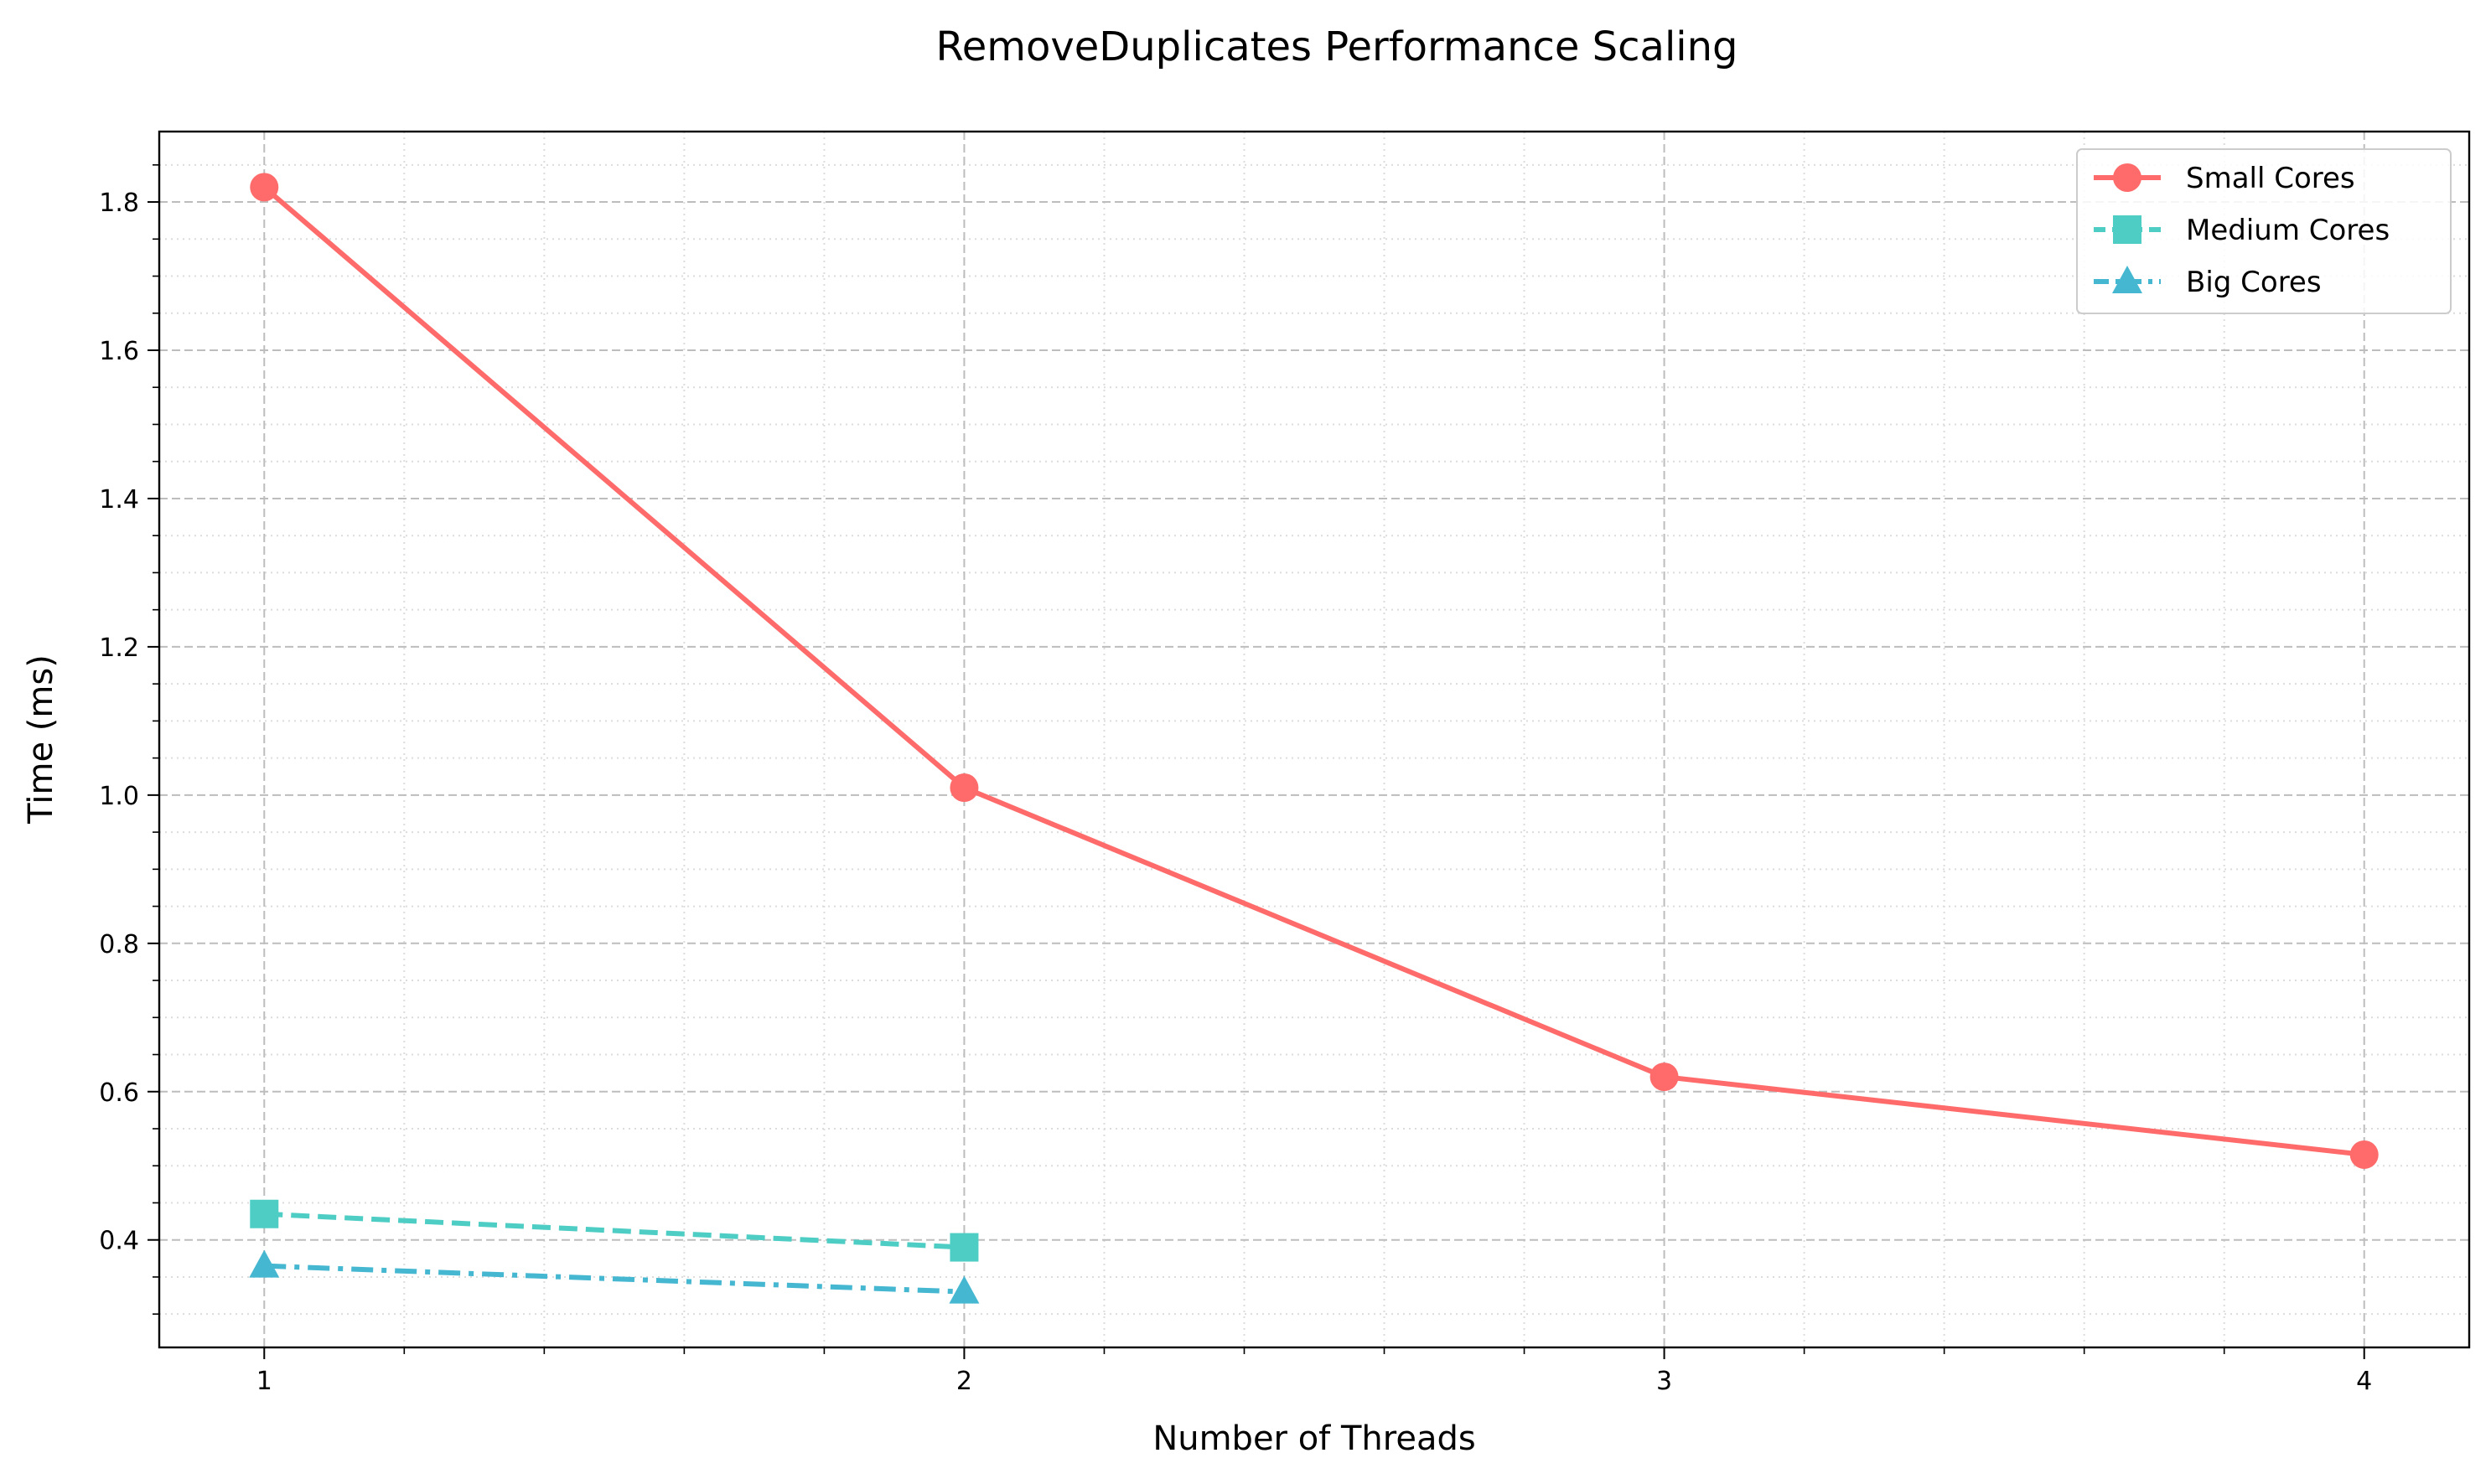  What do you see at coordinates (119, 1093) in the screenshot?
I see `y-tick-label: 0.6` at bounding box center [119, 1093].